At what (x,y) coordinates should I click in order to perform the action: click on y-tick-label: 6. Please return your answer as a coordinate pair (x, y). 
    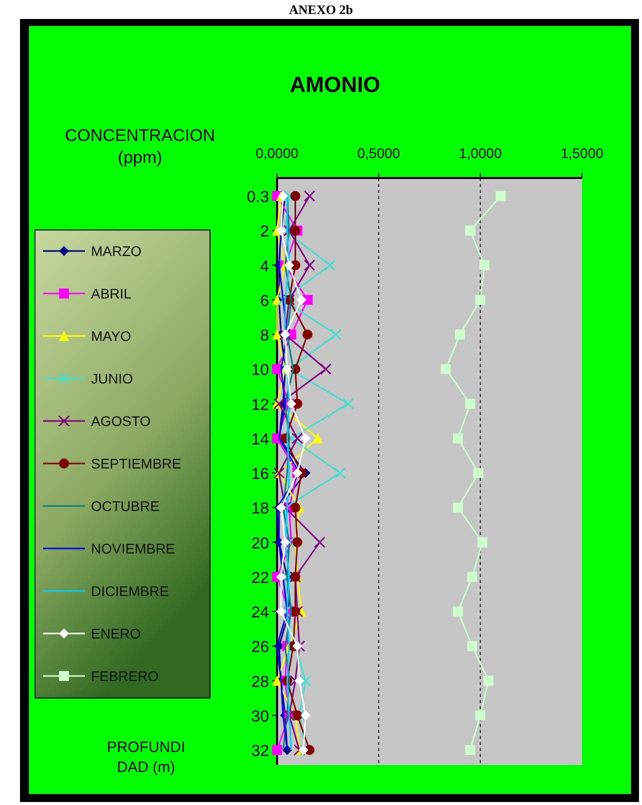
    Looking at the image, I should click on (265, 301).